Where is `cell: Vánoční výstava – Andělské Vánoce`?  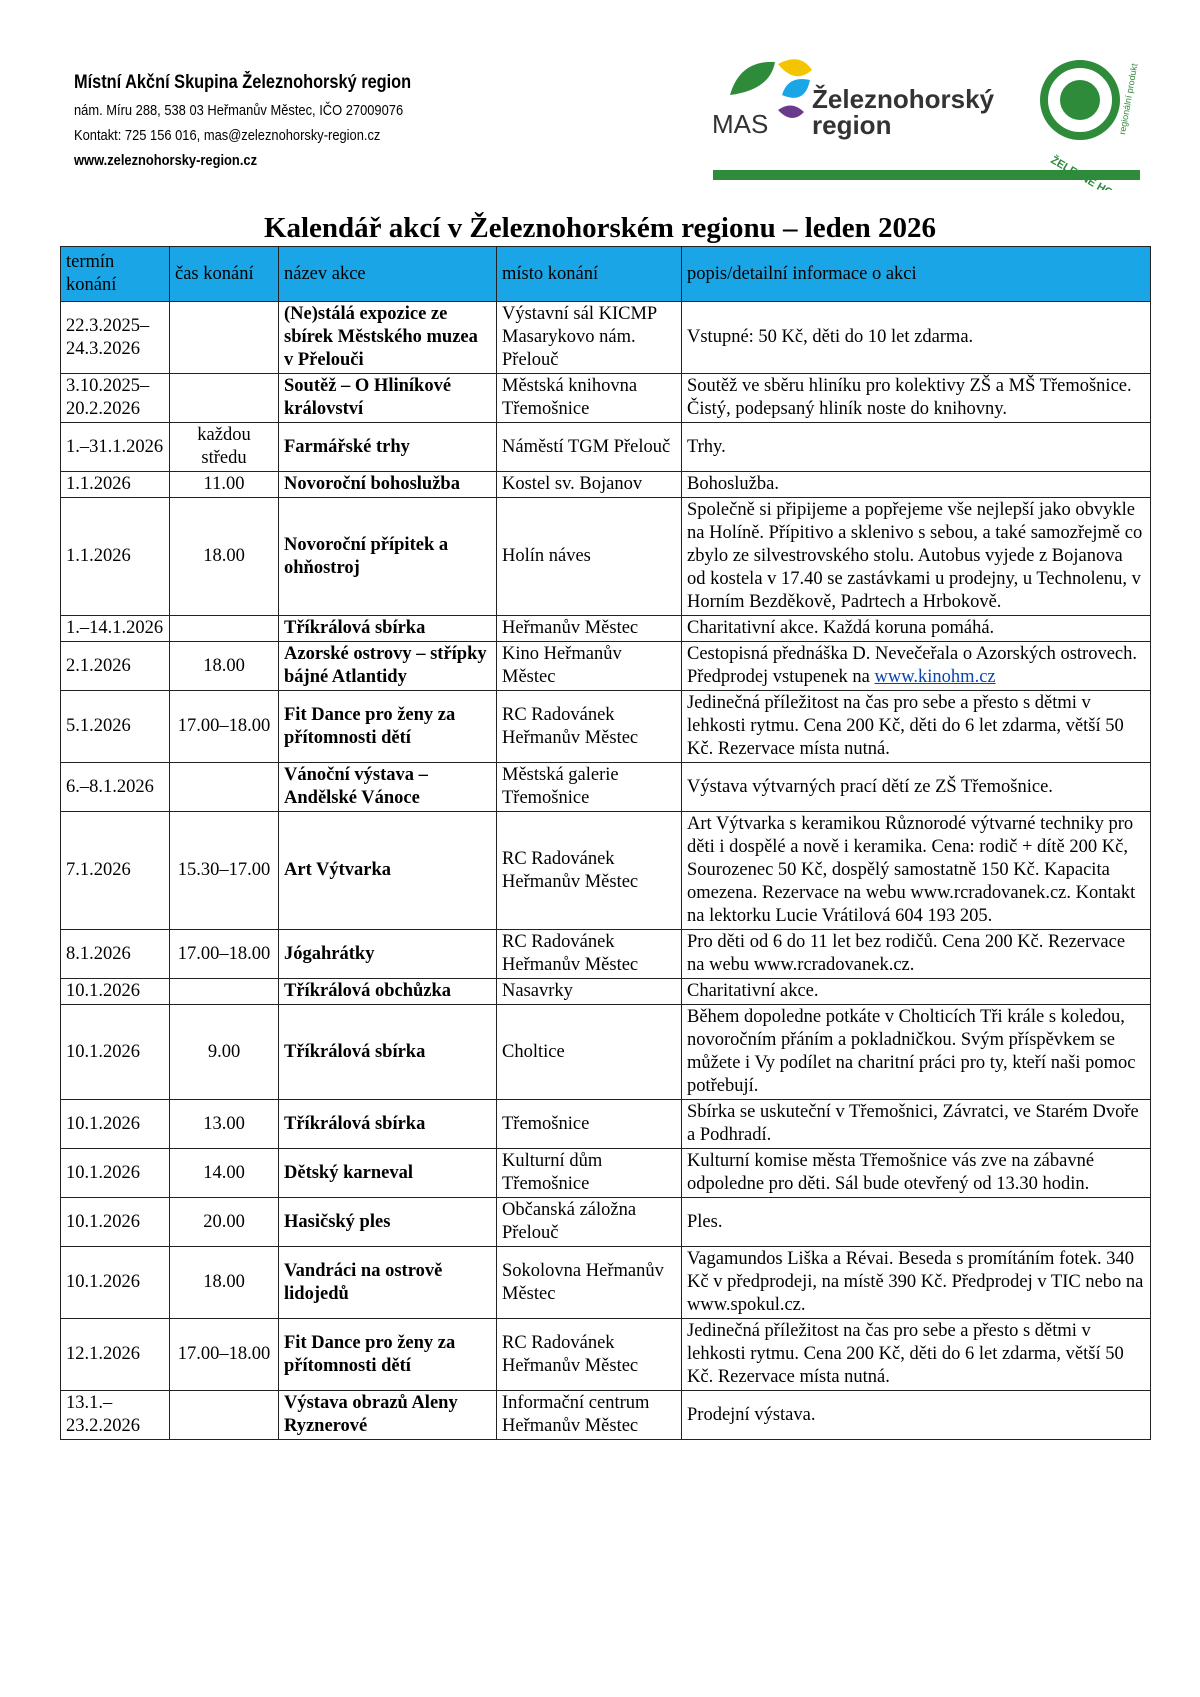
cell: Vánoční výstava – Andělské Vánoce is located at coordinates (387, 787).